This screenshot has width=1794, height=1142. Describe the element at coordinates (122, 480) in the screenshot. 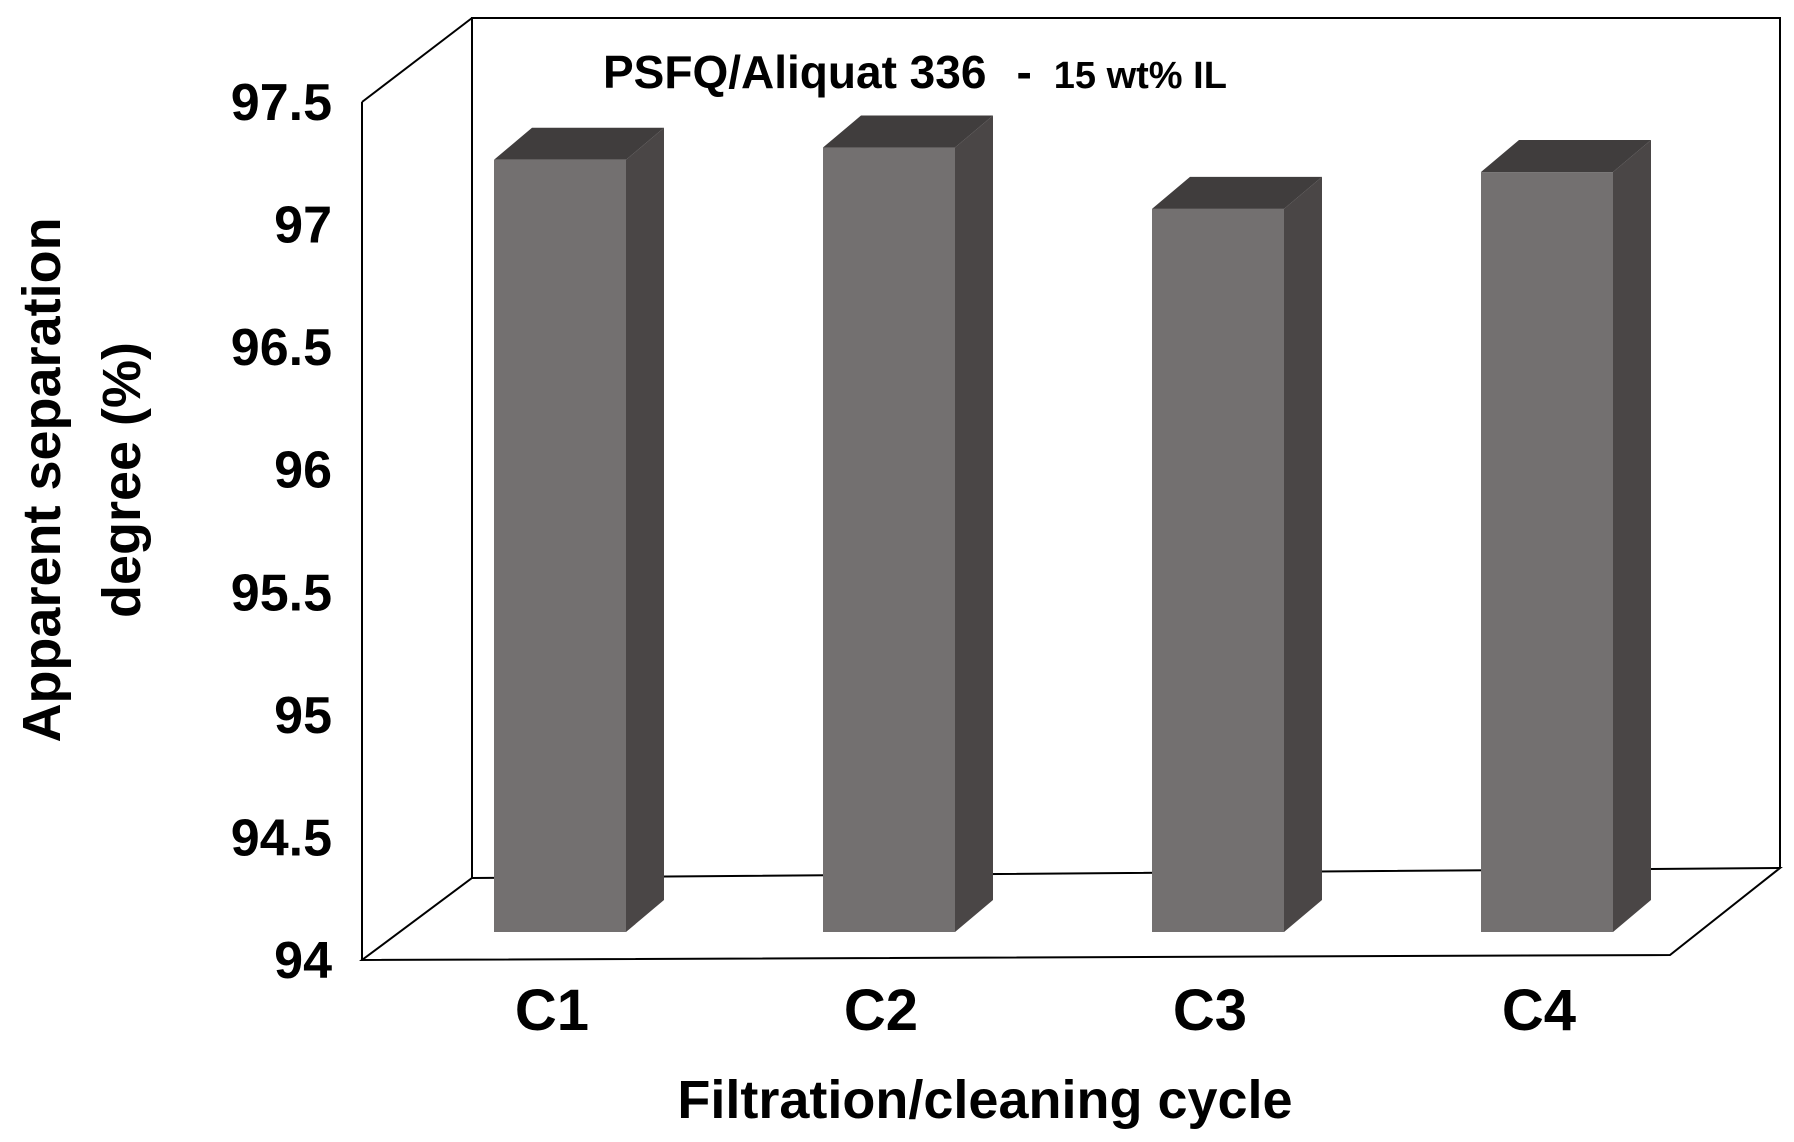

I see `y-axis-title-line2: degree (%)` at that location.